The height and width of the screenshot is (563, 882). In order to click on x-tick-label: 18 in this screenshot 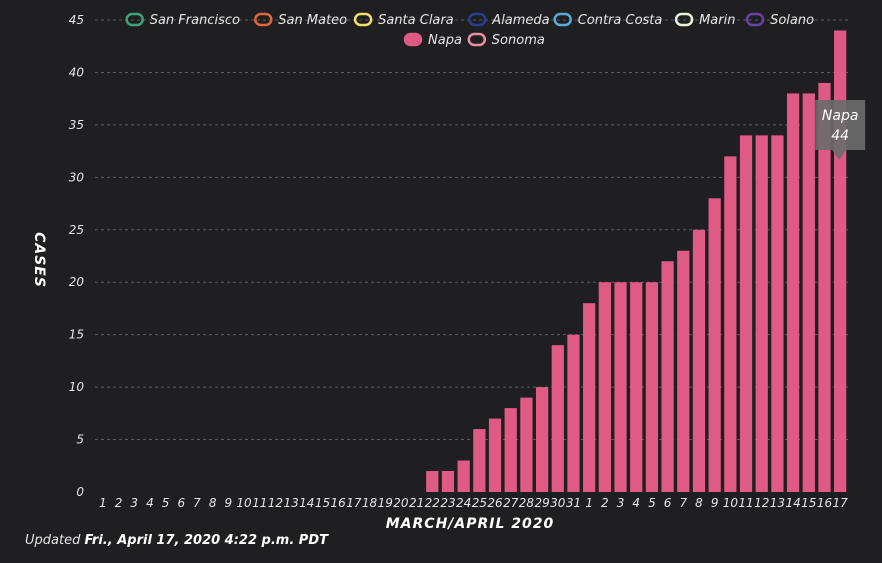, I will do `click(370, 503)`.